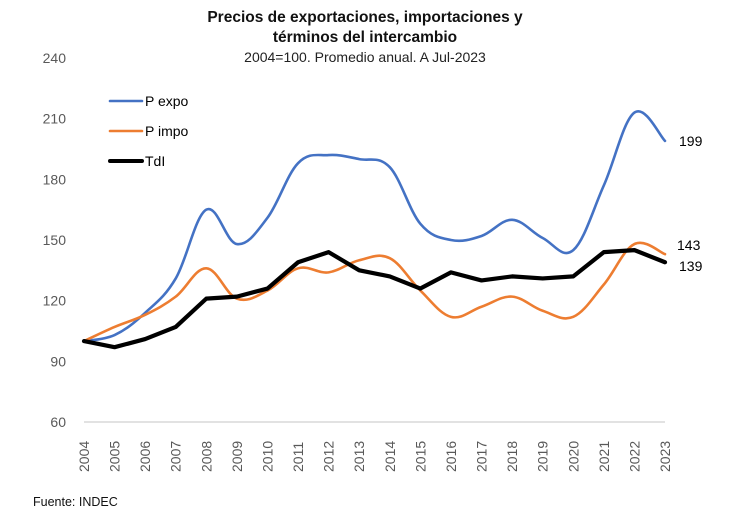 The height and width of the screenshot is (520, 730). I want to click on x-tick-label: 2005, so click(115, 456).